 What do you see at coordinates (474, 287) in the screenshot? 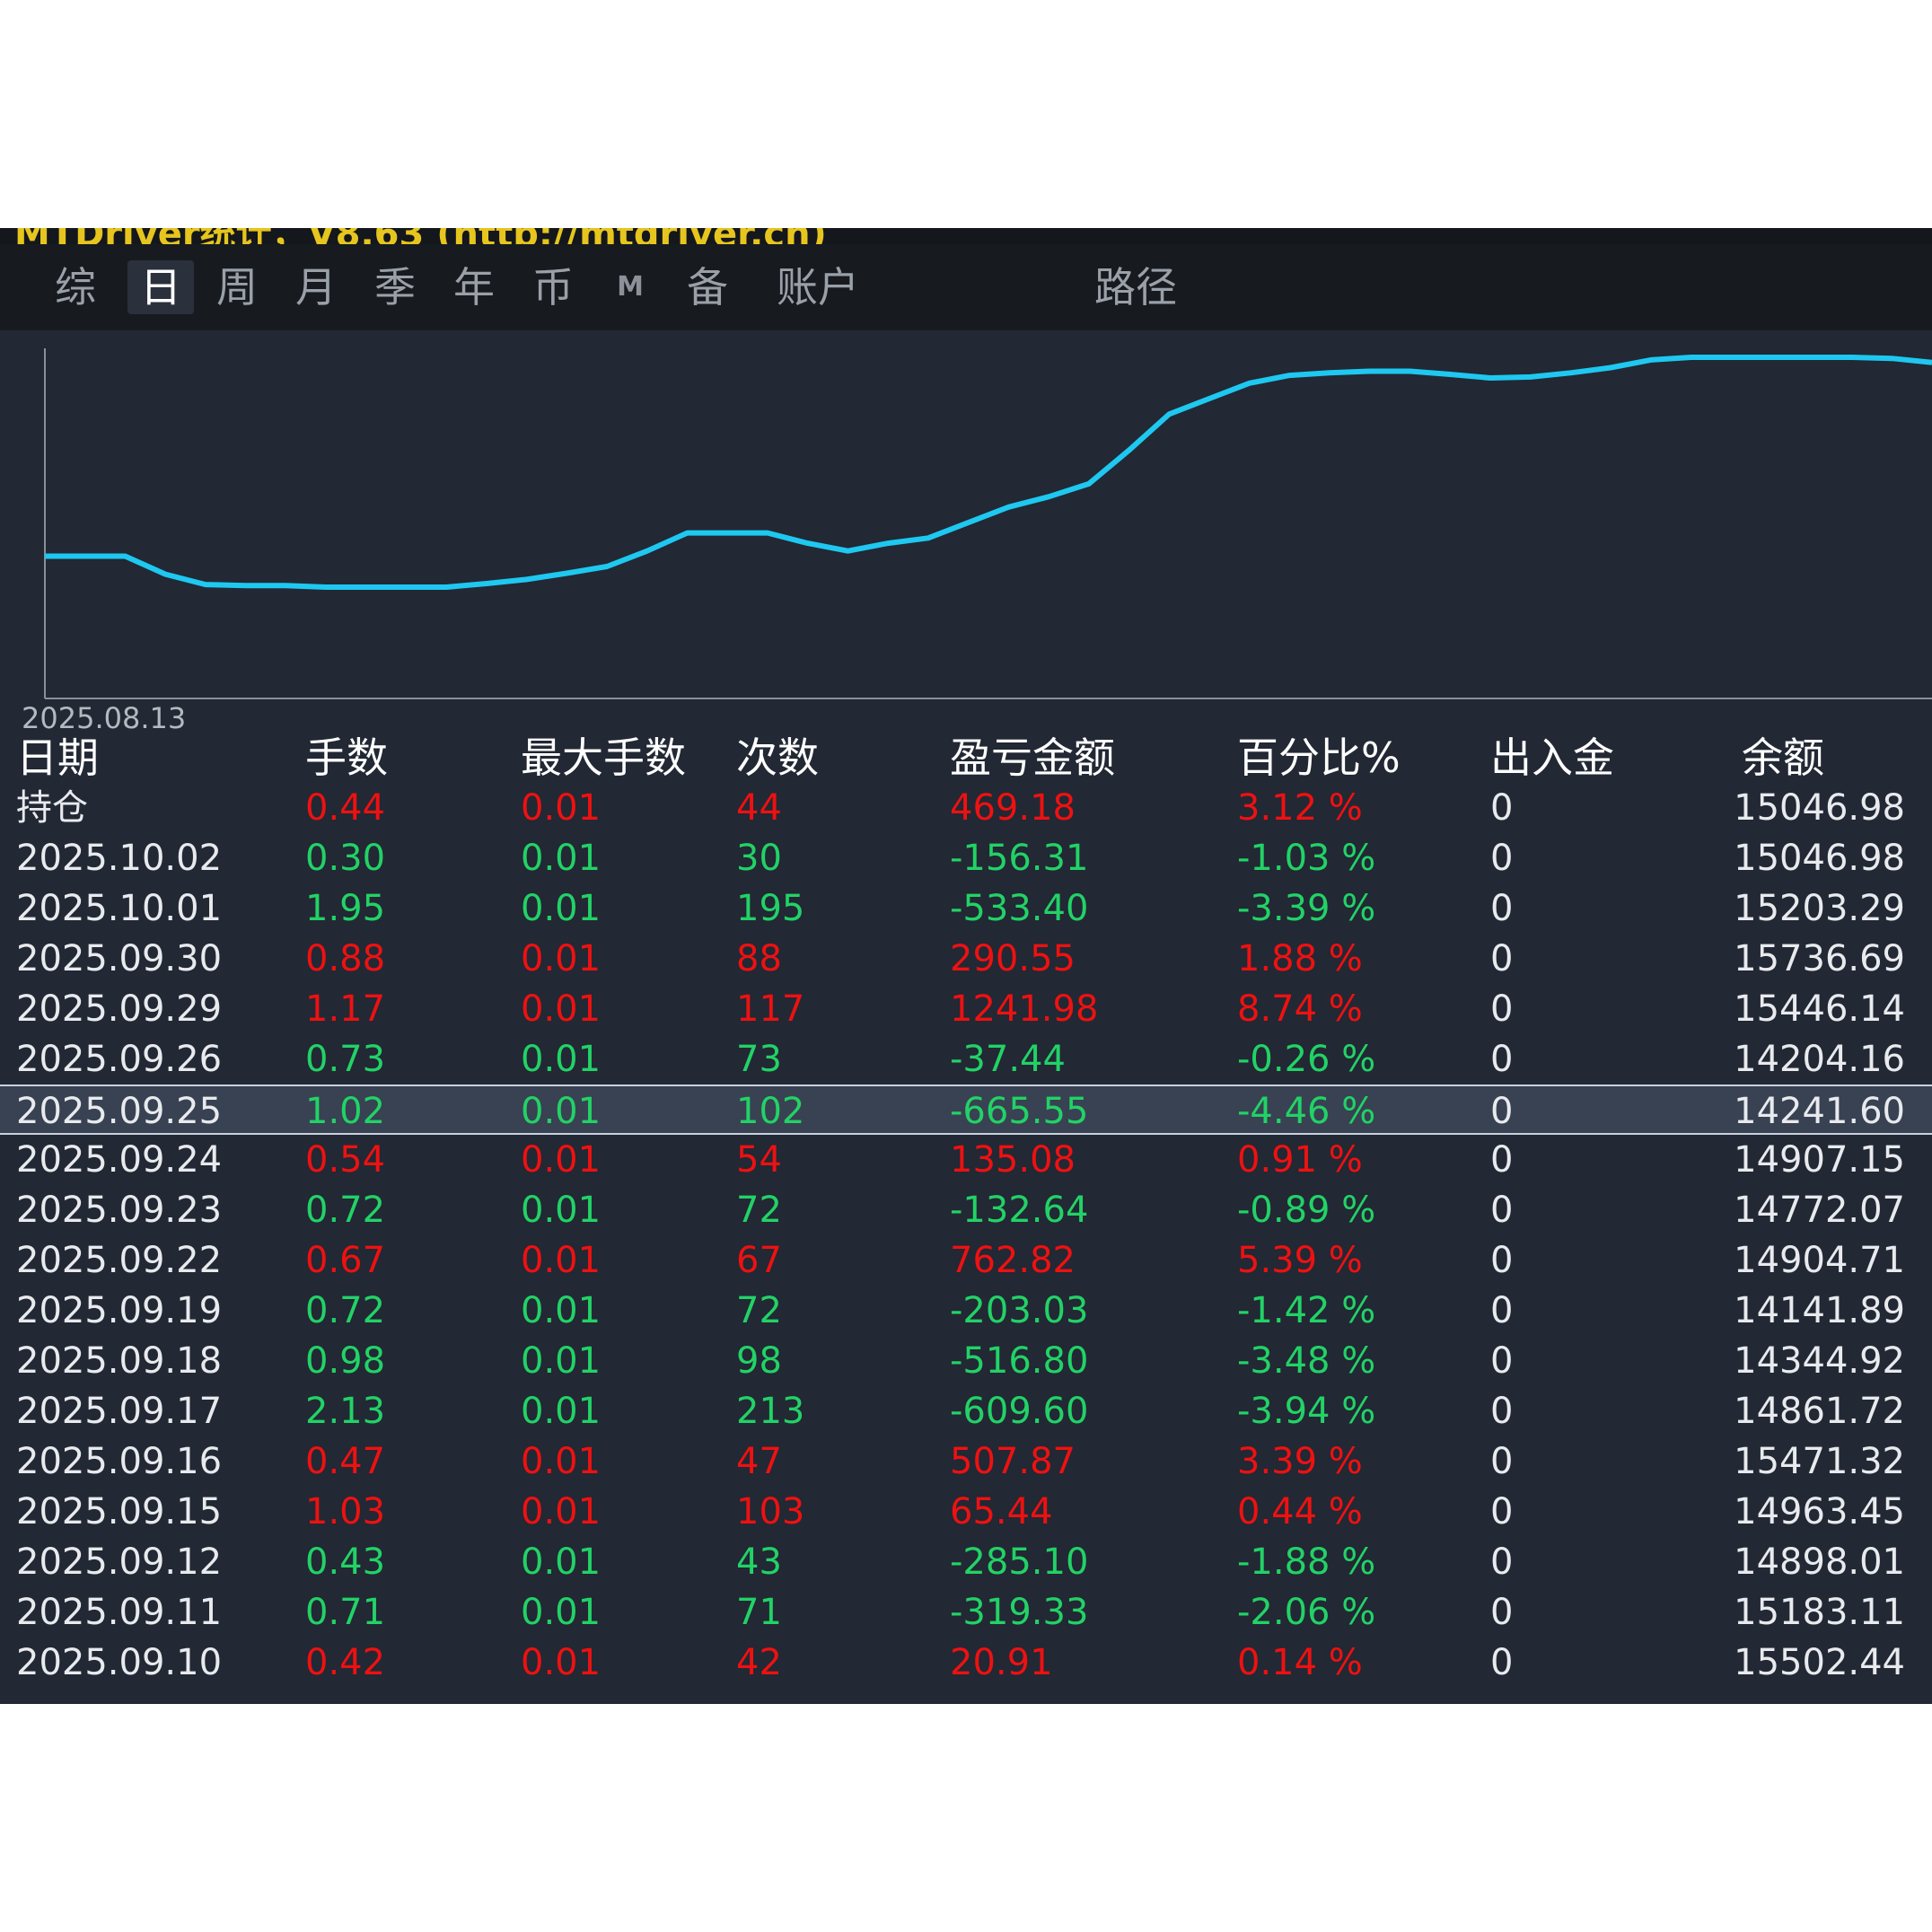
I see `tab-yearly: 年` at bounding box center [474, 287].